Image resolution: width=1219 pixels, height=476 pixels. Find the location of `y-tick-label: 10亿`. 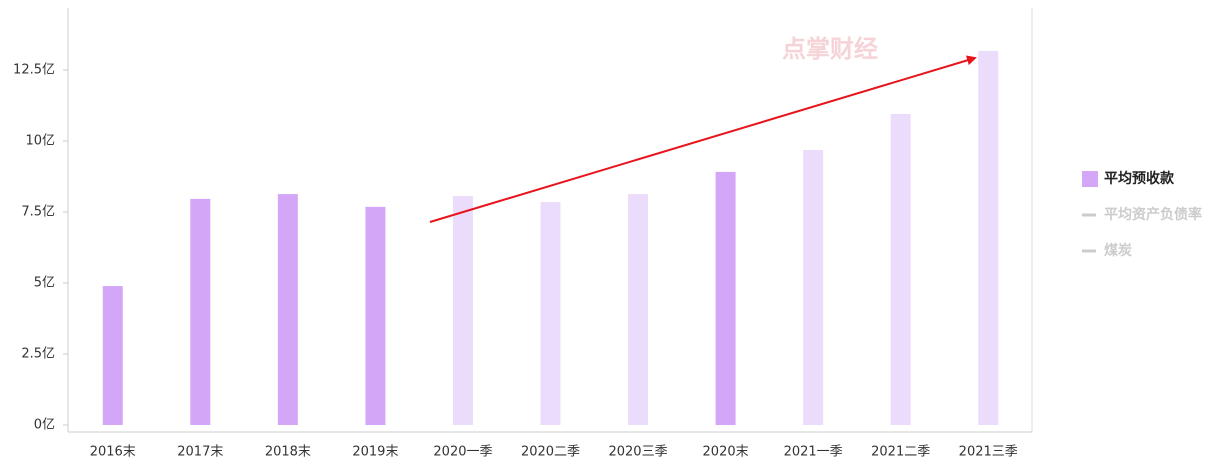

y-tick-label: 10亿 is located at coordinates (40, 140).